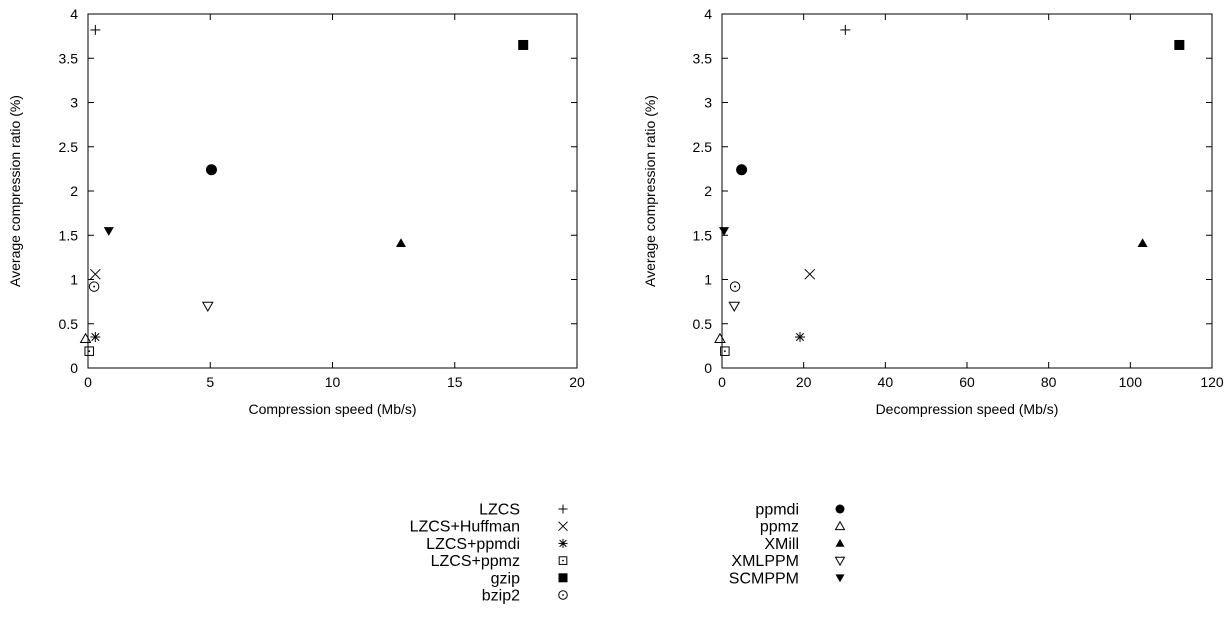 Image resolution: width=1232 pixels, height=619 pixels. Describe the element at coordinates (967, 409) in the screenshot. I see `x-axis-label: Decompression speed (Mb/s)` at that location.